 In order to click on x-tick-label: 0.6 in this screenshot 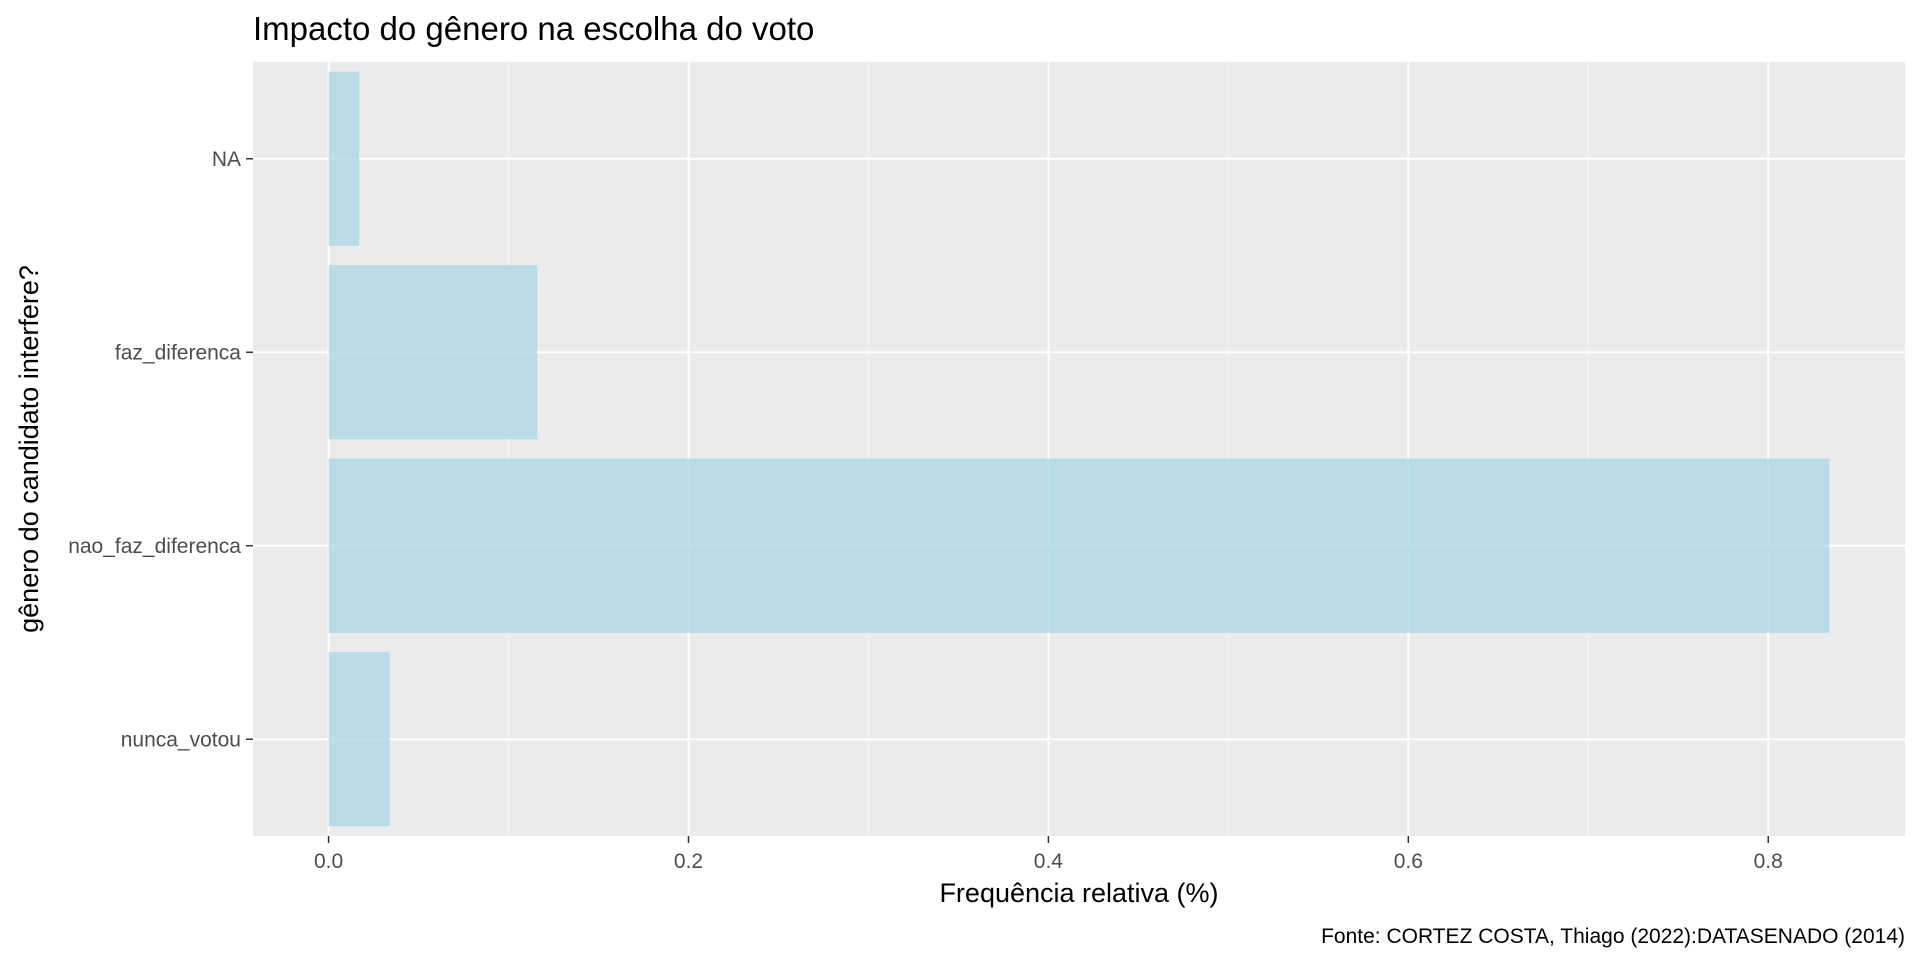, I will do `click(1408, 861)`.